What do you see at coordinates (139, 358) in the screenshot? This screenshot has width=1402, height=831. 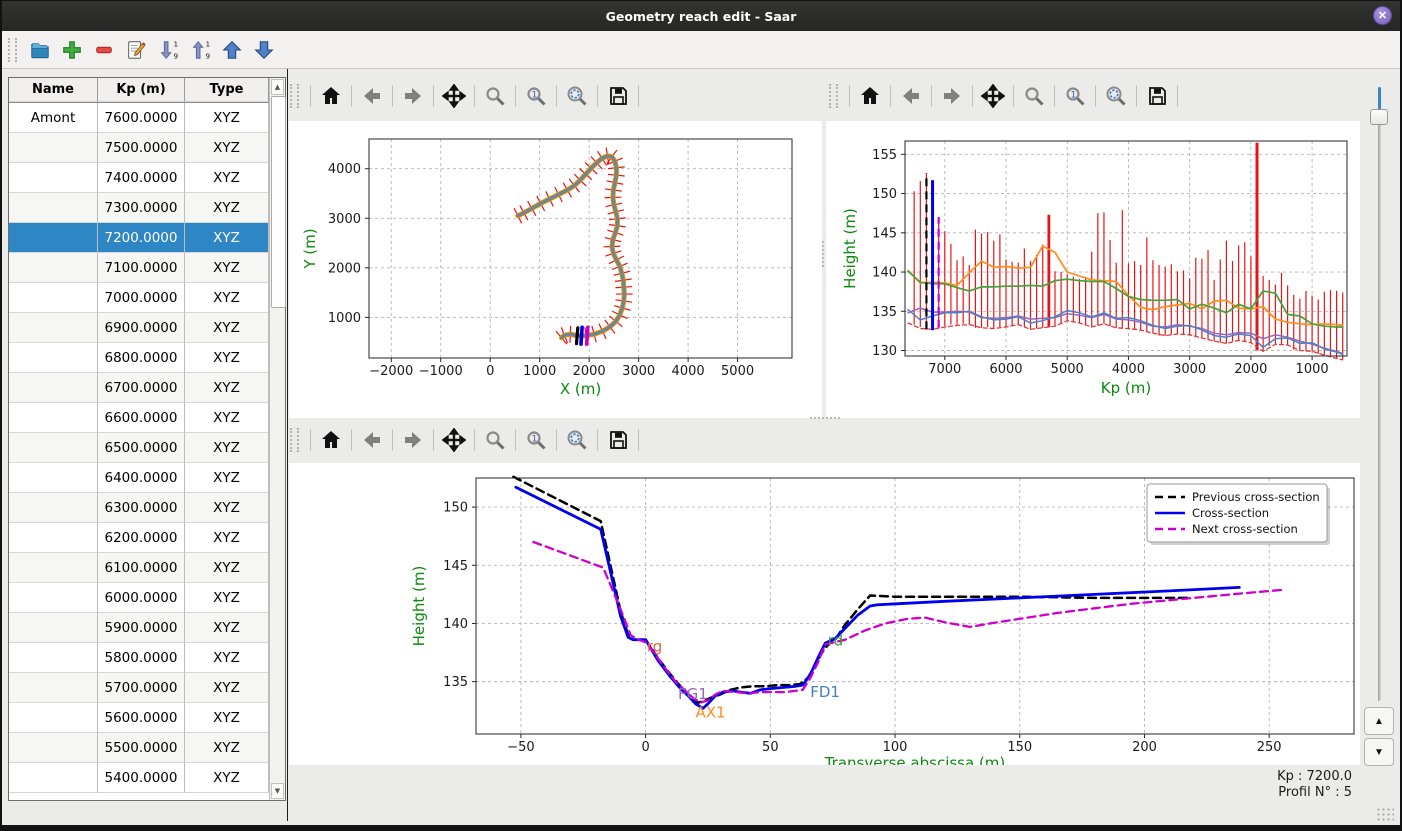 I see `table-row: 6800.0000 XYZ` at bounding box center [139, 358].